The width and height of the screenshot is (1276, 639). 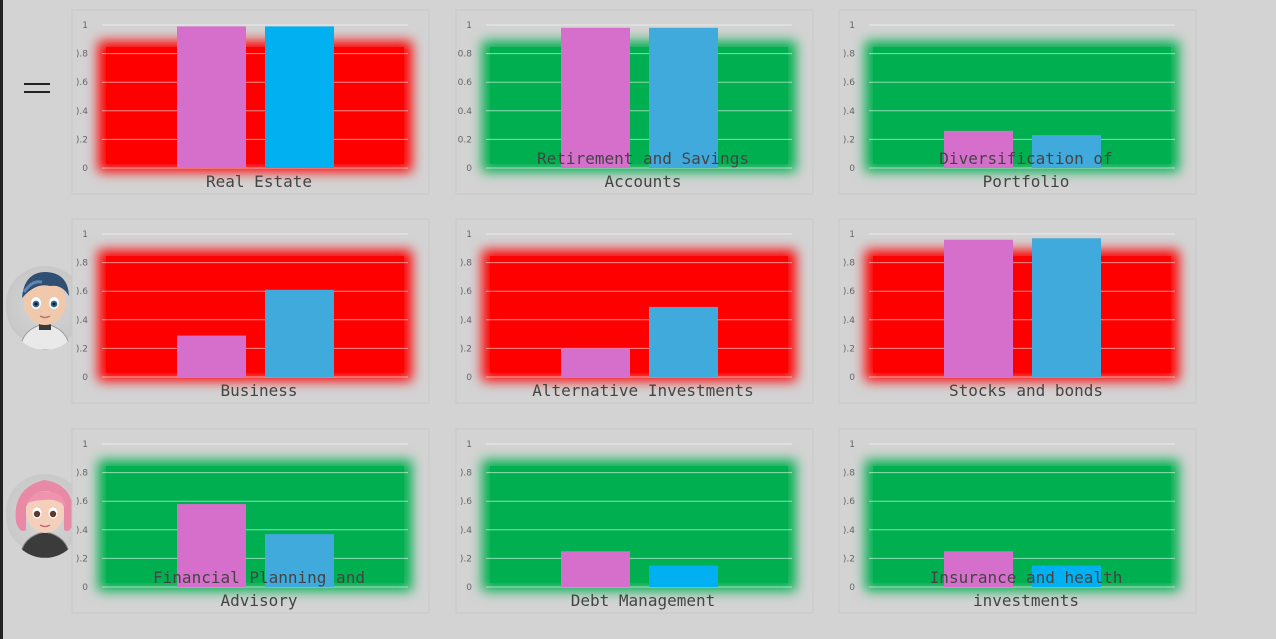 I want to click on category-label: Retirement and Savings, so click(x=643, y=158).